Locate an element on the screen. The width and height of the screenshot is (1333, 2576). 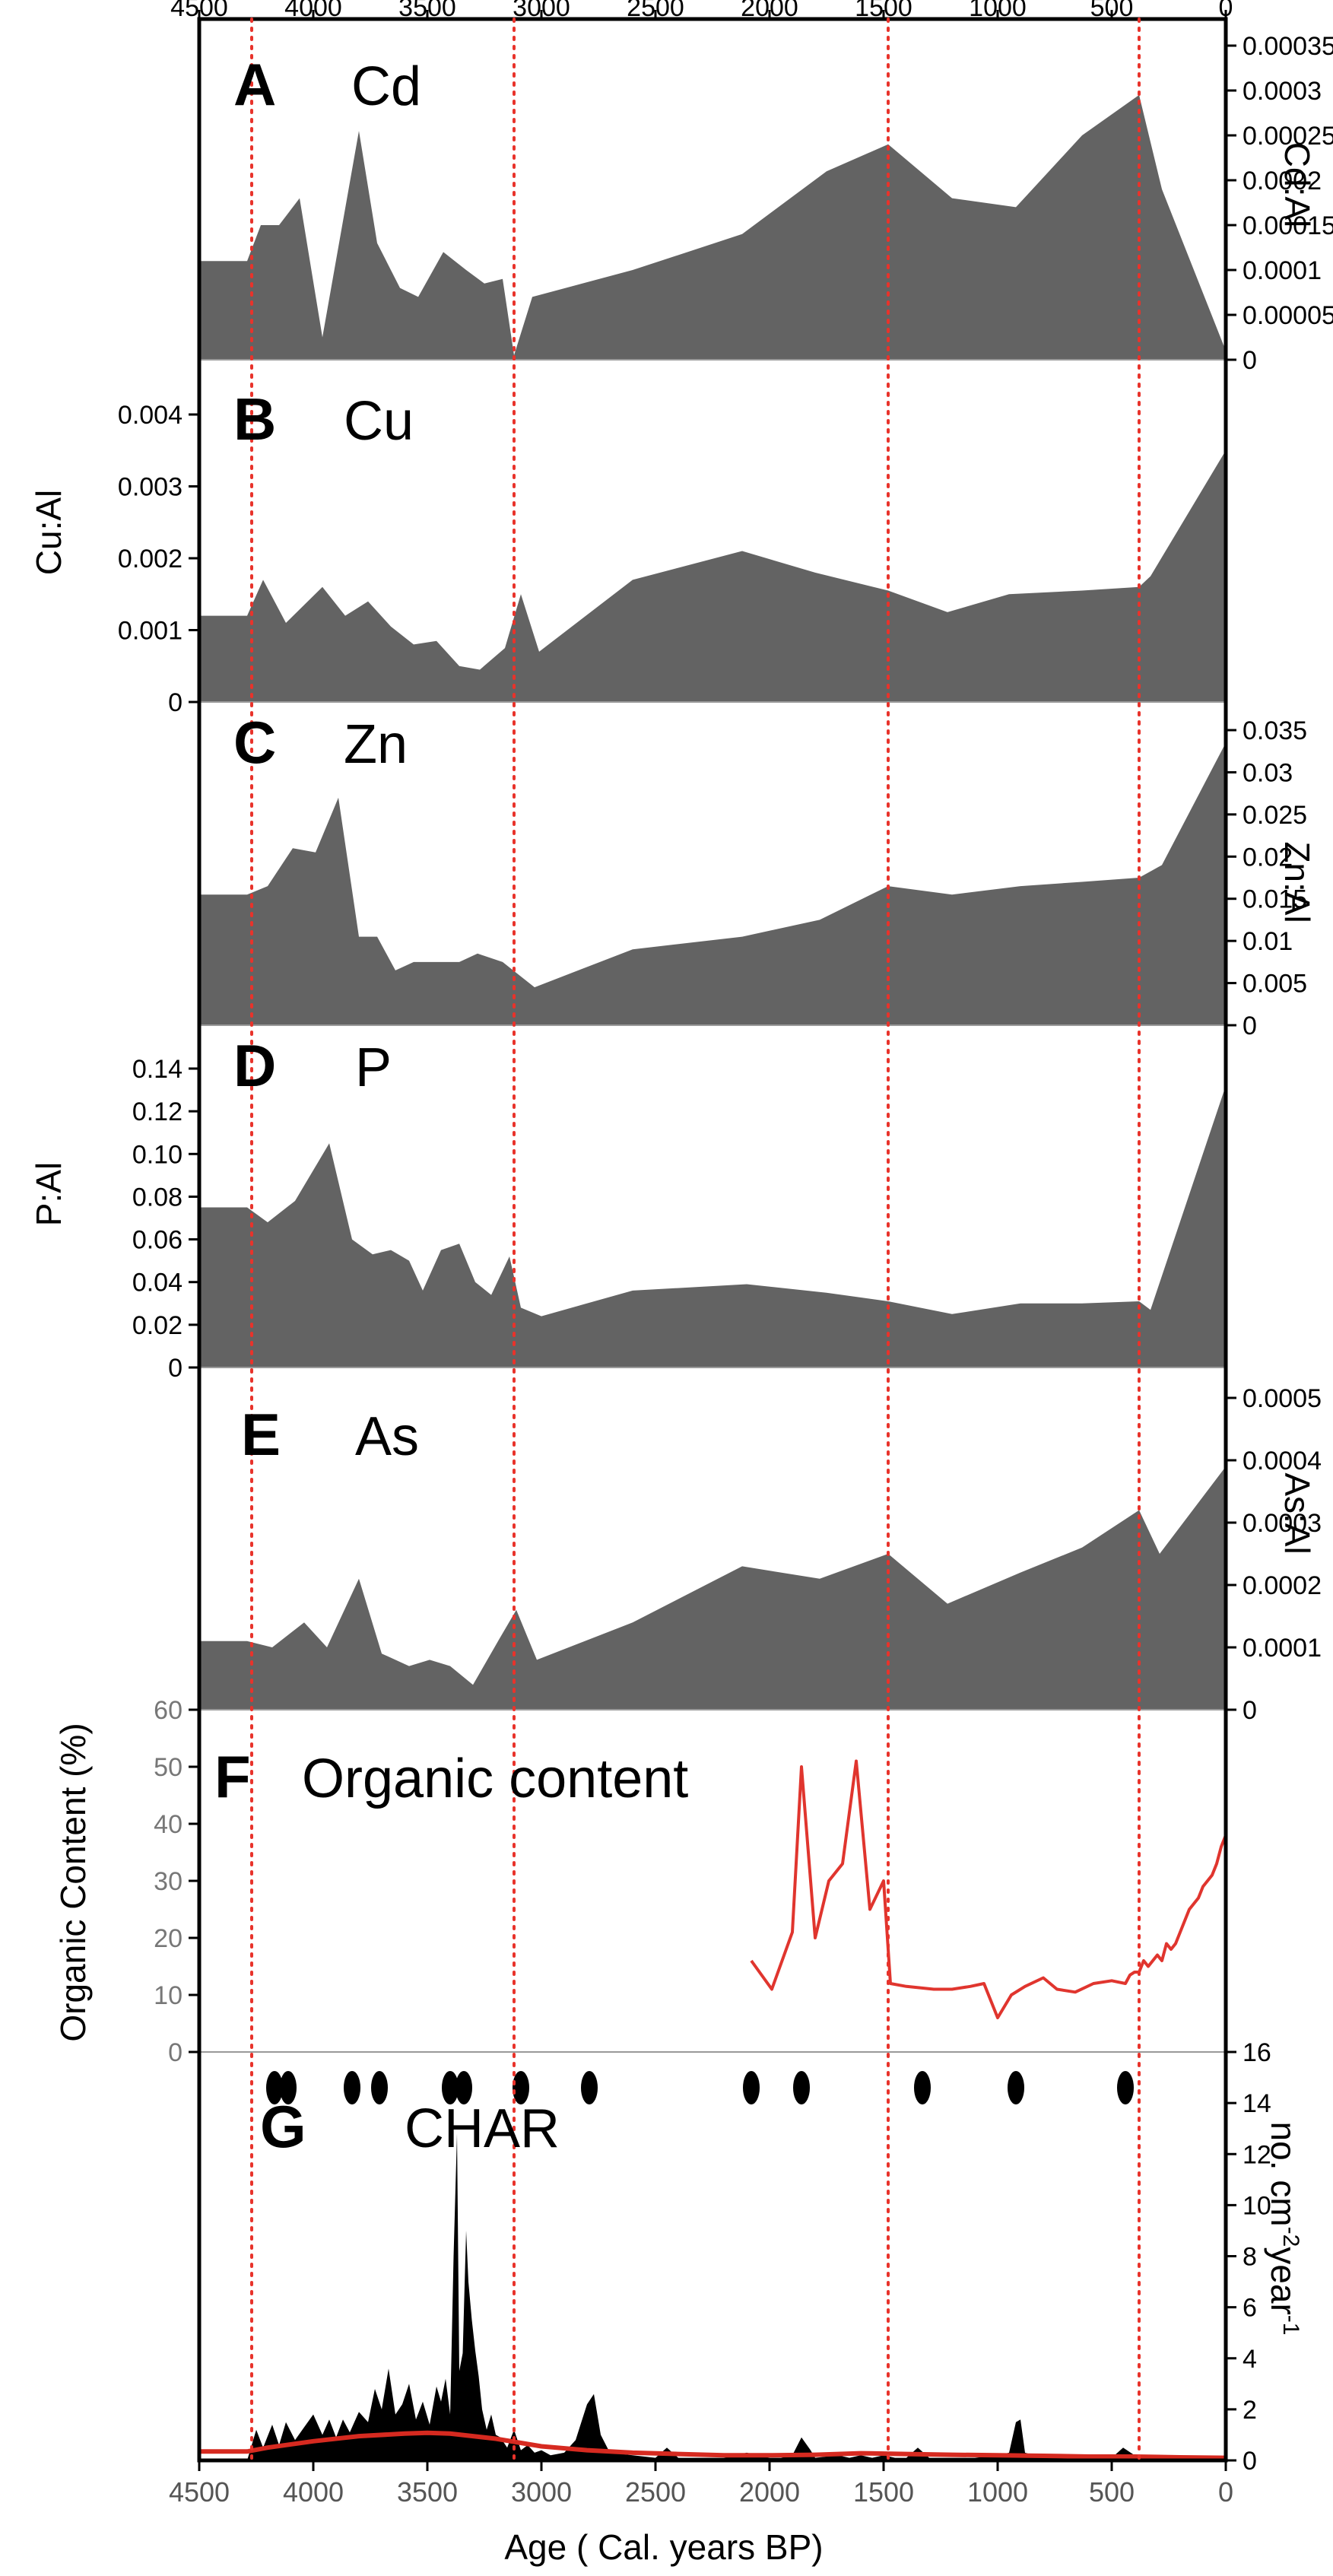
xtick-label-top-8: 500 is located at coordinates (1112, 11).